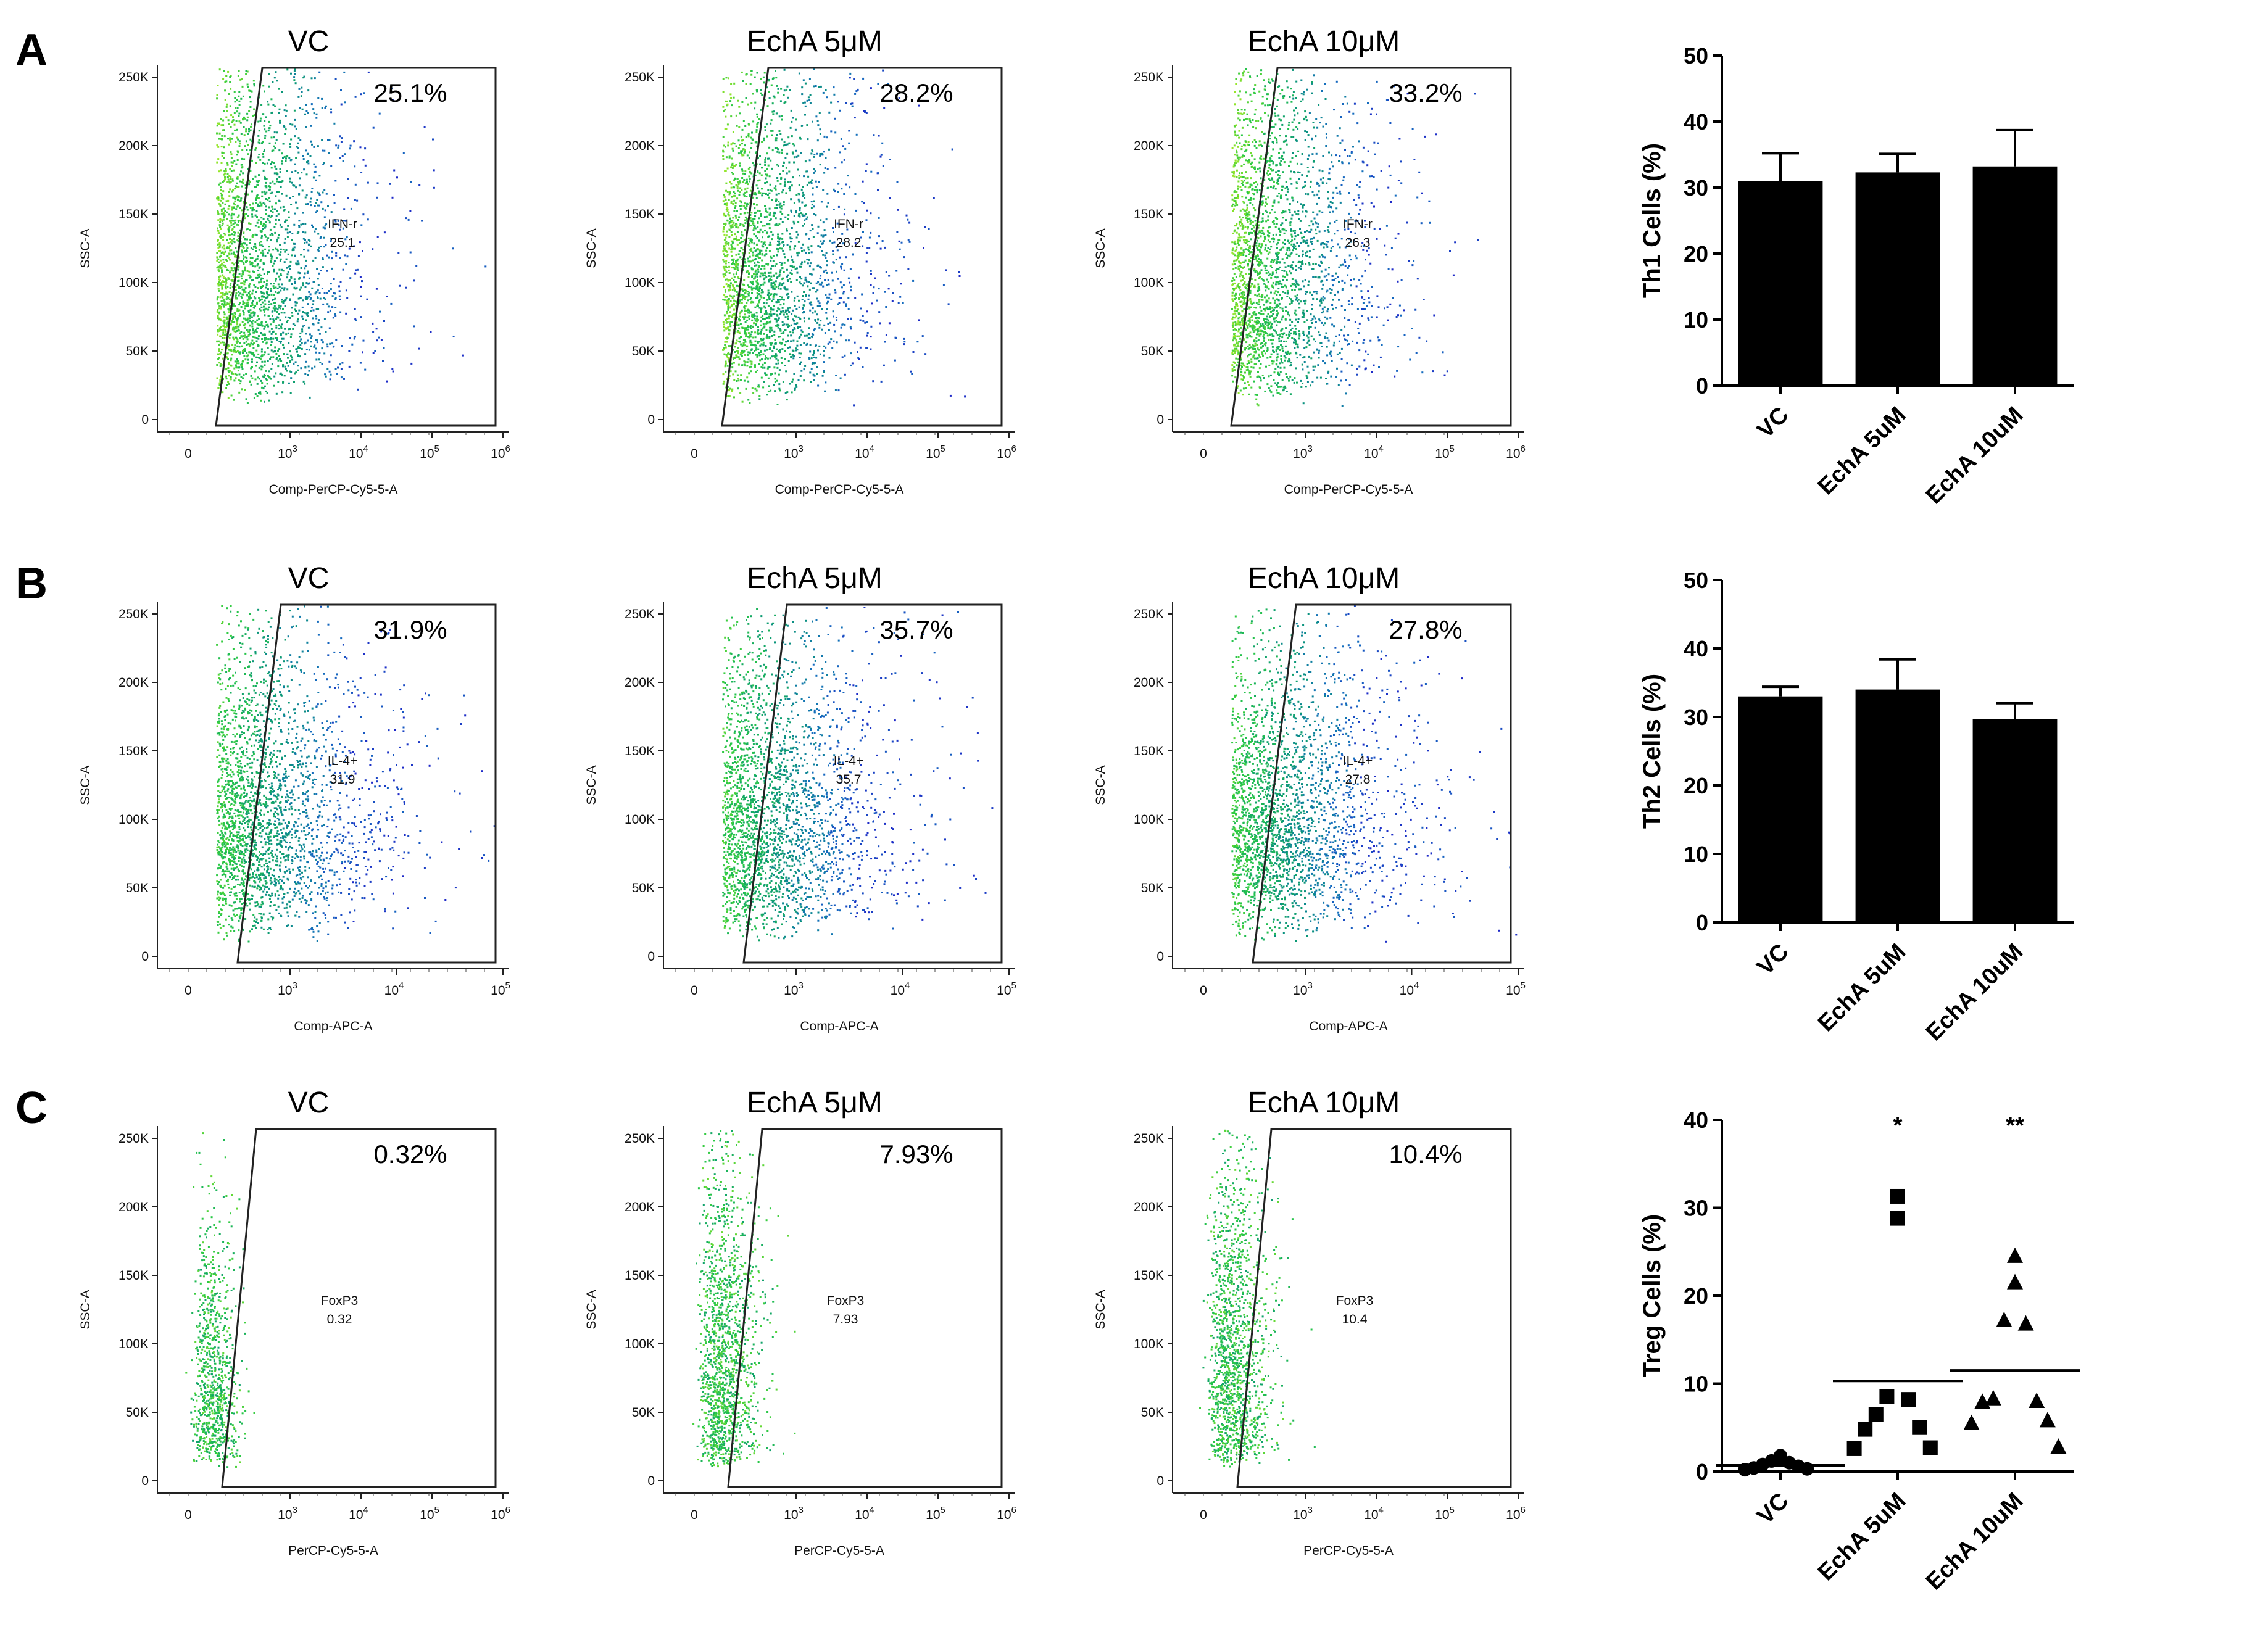 This screenshot has height=1627, width=2268. Describe the element at coordinates (640, 283) in the screenshot. I see `y-tick-label: 100K` at that location.